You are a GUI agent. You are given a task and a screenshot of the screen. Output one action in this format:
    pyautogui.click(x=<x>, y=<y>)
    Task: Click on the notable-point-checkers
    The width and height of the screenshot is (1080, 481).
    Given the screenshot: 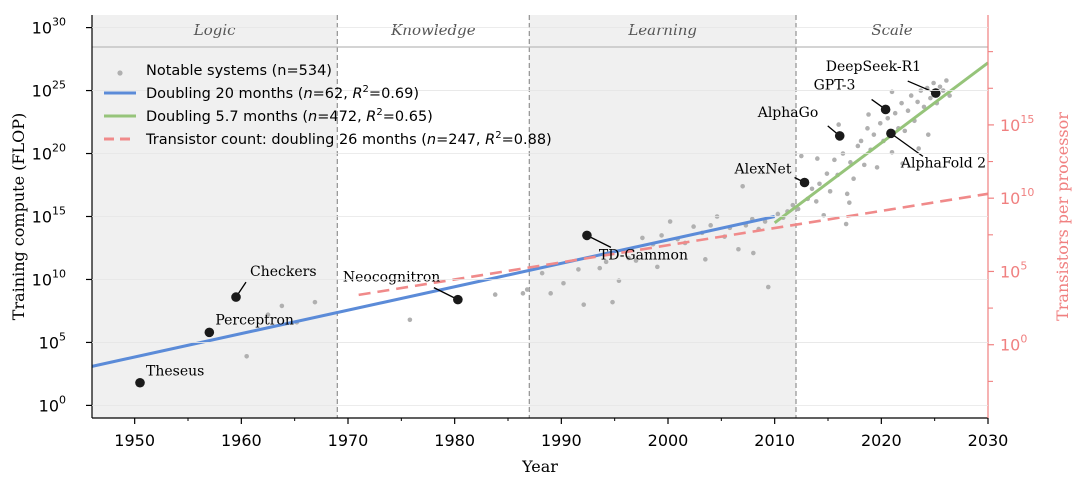 What is the action you would take?
    pyautogui.click(x=236, y=297)
    